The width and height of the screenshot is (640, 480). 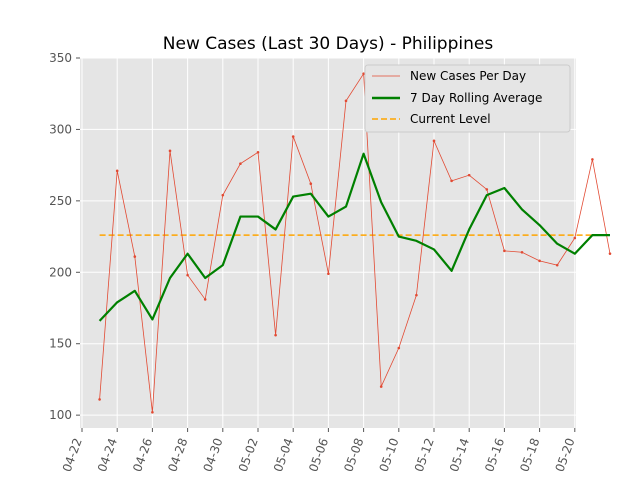 I want to click on x-tick-label: 05-08, so click(x=353, y=455).